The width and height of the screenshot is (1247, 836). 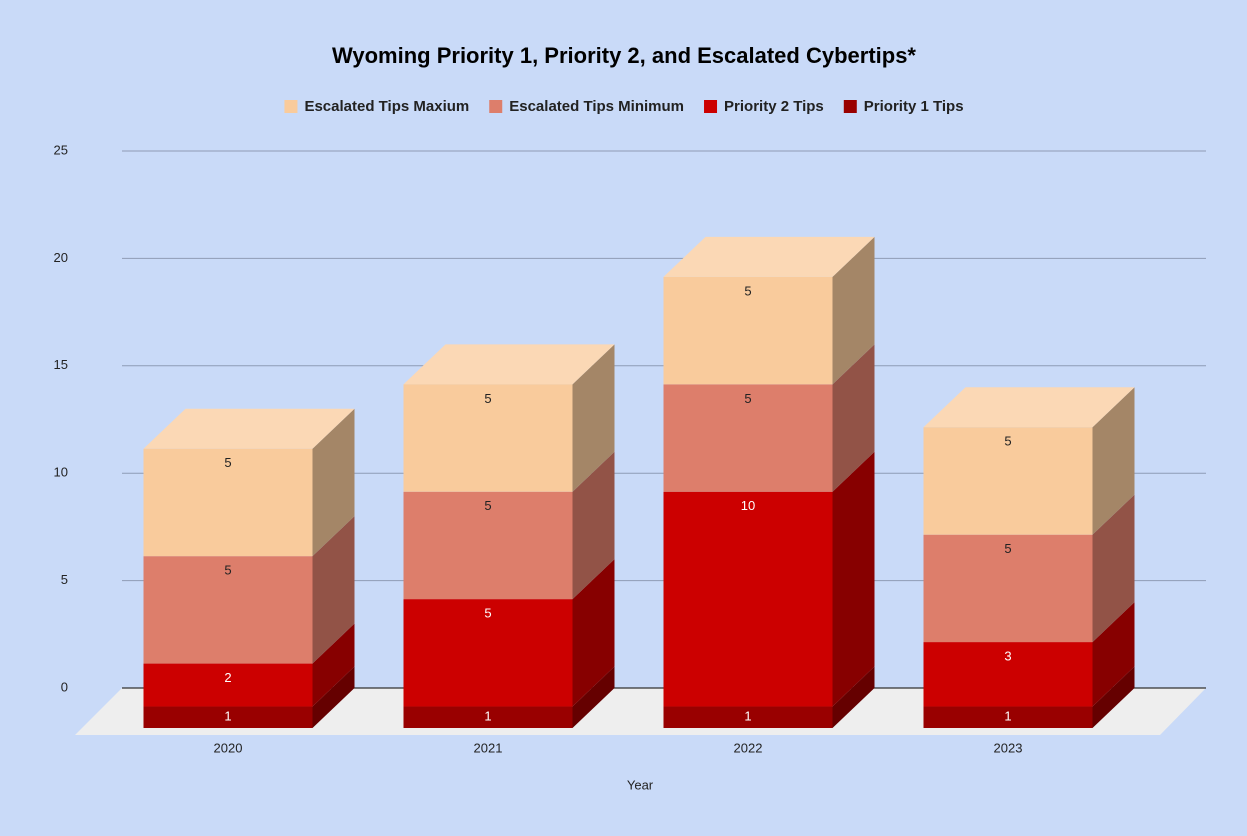 I want to click on legend-label: Escalated Tips Minimum, so click(x=596, y=106).